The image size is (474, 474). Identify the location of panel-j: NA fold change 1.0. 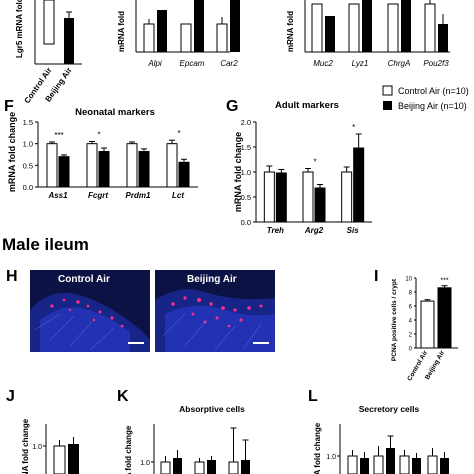
(50, 446).